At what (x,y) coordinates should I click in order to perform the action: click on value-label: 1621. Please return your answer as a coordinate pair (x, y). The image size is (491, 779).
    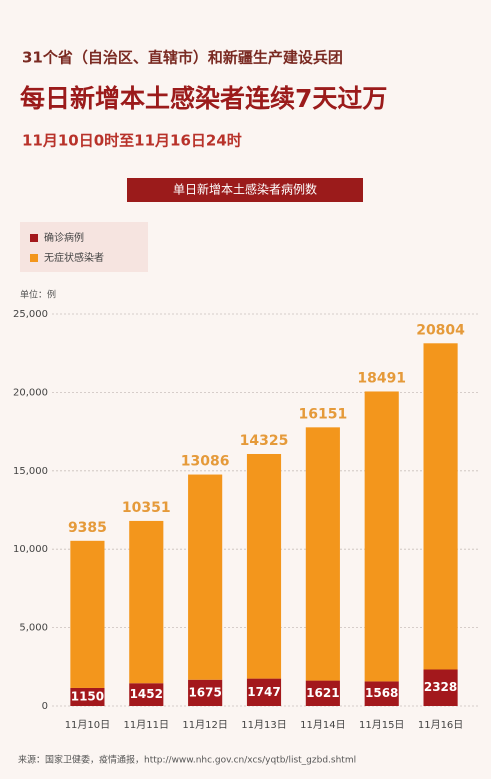
    Looking at the image, I should click on (322, 693).